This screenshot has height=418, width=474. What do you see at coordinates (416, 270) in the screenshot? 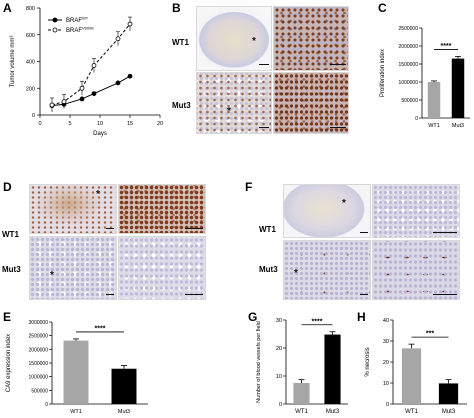
I see `micrograph-f-mut3-zoom` at bounding box center [416, 270].